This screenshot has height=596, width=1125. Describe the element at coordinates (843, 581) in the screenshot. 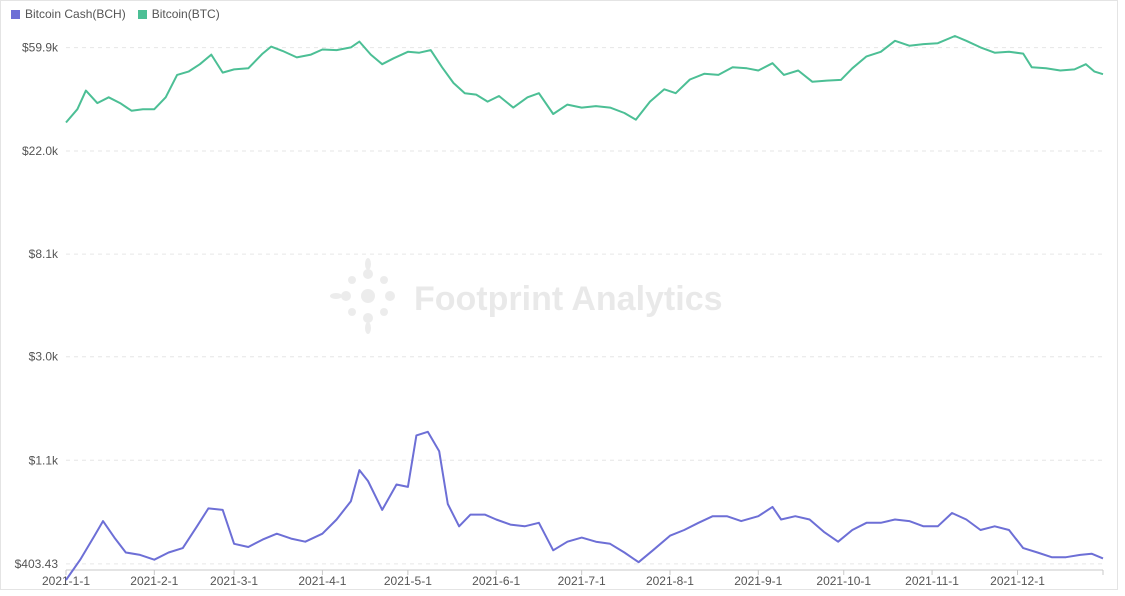

I see `x-tick-label: 2021-10-1` at that location.